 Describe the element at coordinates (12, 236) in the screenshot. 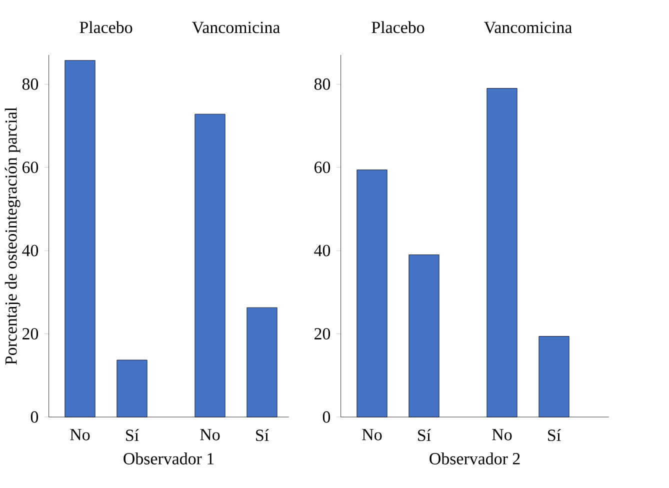

I see `y-axis-title: Porcentaje de osteointegración parcial` at that location.